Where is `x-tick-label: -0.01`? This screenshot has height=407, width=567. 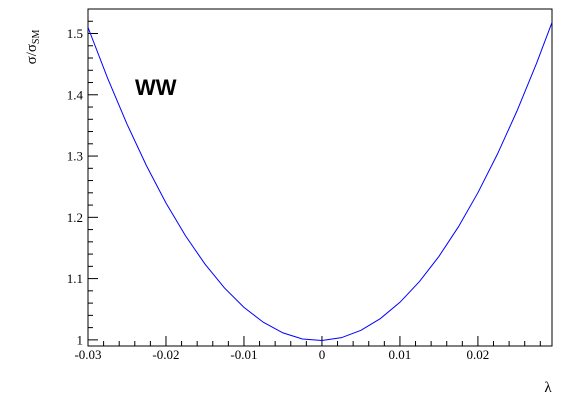
x-tick-label: -0.01 is located at coordinates (243, 354).